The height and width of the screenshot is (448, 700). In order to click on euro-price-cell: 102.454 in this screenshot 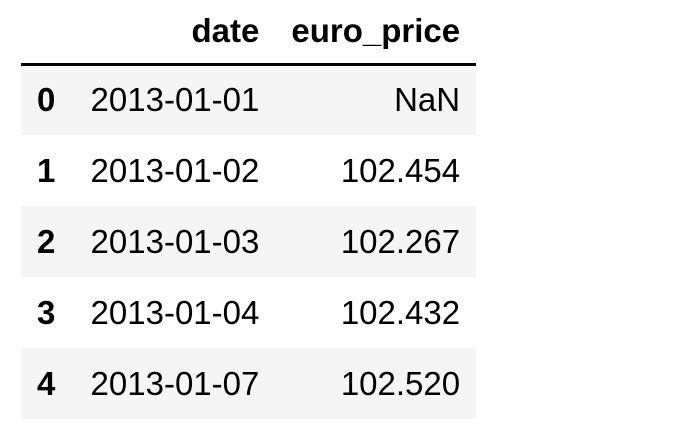, I will do `click(400, 170)`.